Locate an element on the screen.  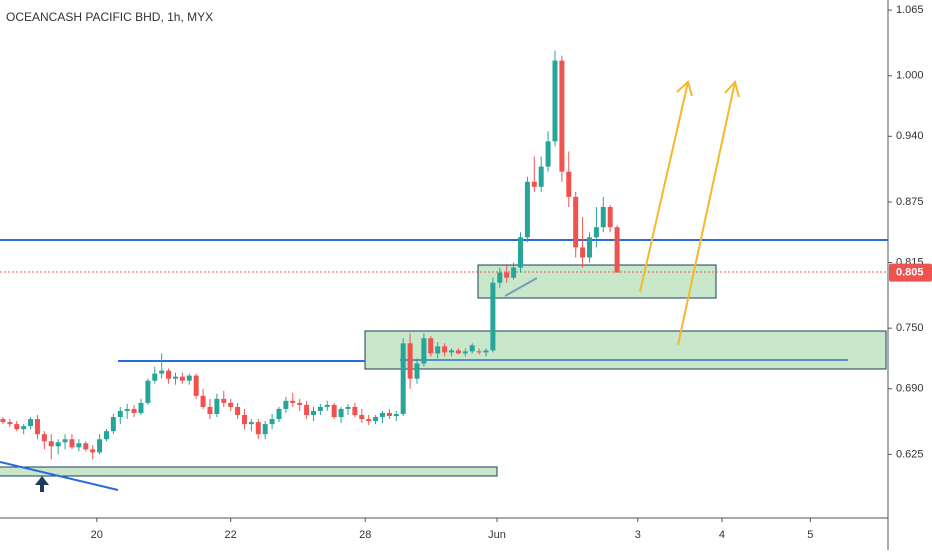
y-tick-label: 0.690 is located at coordinates (910, 389).